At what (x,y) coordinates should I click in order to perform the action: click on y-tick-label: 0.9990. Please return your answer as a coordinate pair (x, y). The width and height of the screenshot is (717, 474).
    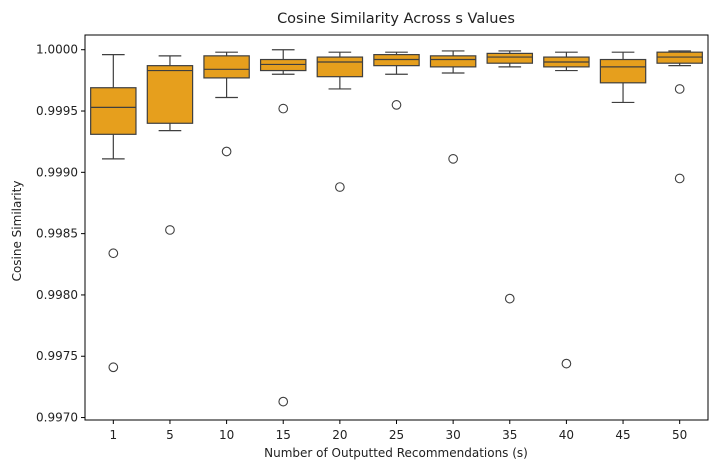
    Looking at the image, I should click on (57, 172).